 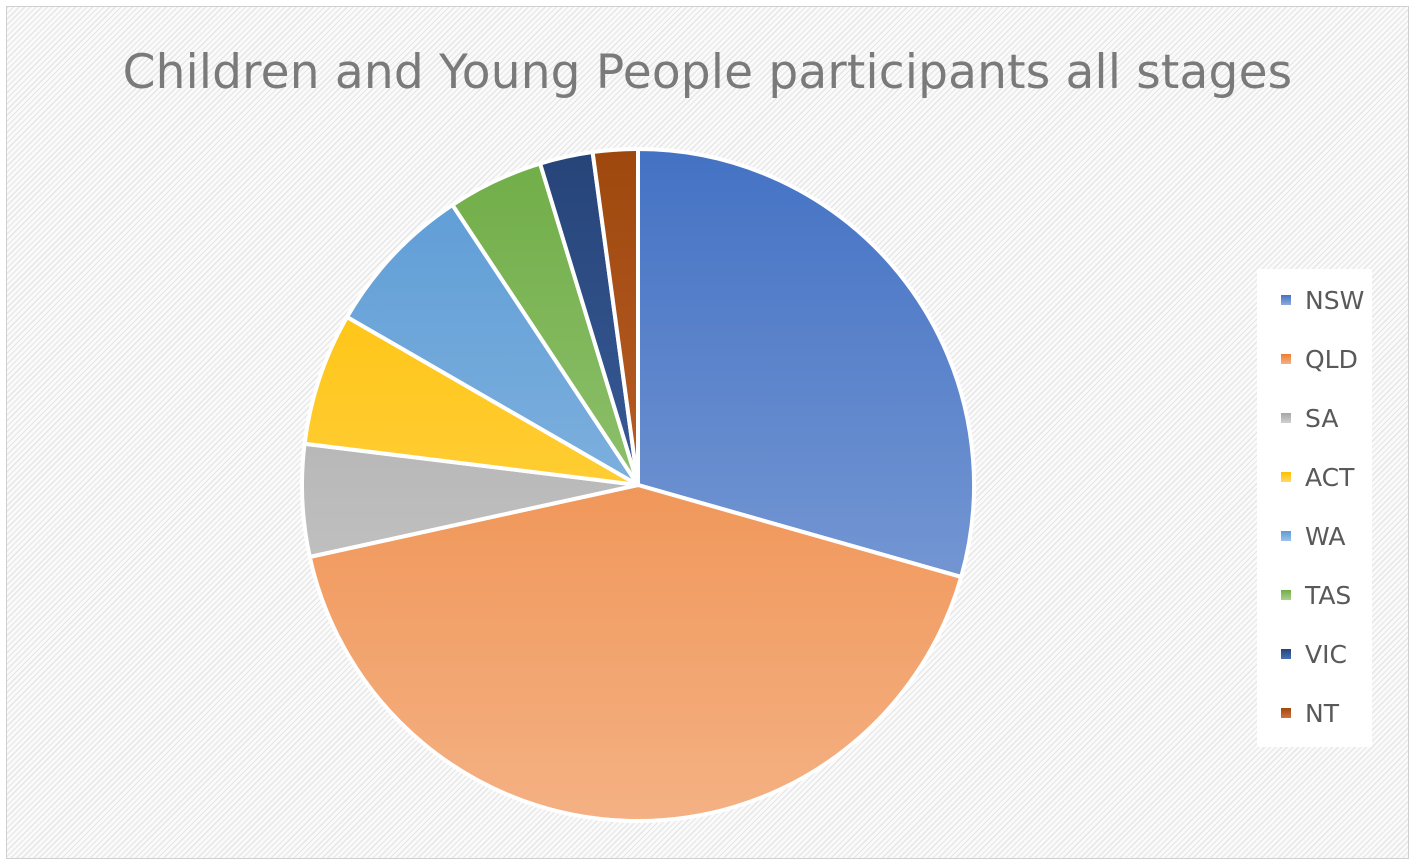 I want to click on pie-slice-nt, so click(x=615, y=317).